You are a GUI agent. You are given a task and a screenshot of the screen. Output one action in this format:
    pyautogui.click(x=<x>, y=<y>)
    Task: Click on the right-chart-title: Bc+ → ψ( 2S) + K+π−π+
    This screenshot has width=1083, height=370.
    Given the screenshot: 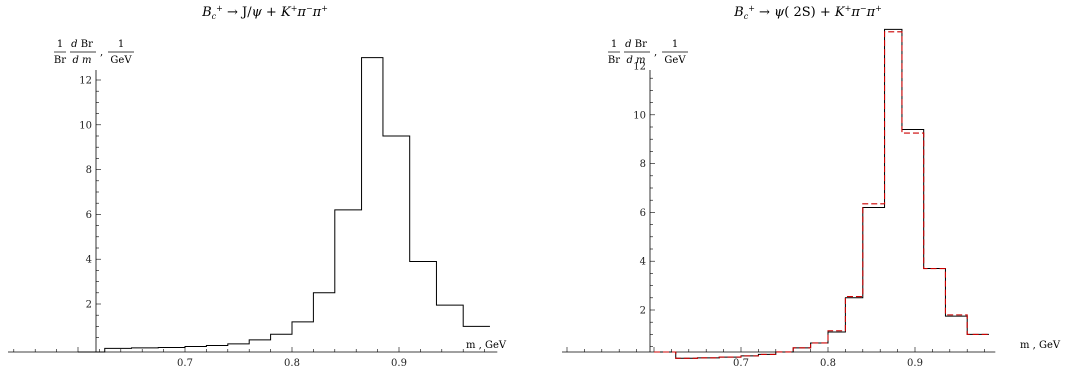 What is the action you would take?
    pyautogui.click(x=807, y=12)
    